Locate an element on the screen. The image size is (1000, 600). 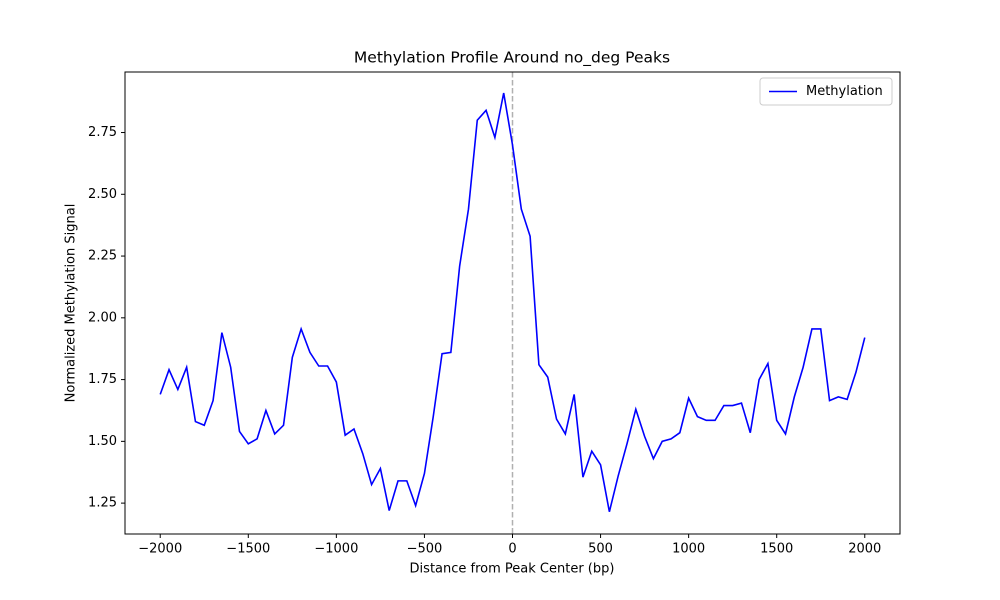
x-tick-label: 2000 is located at coordinates (864, 549).